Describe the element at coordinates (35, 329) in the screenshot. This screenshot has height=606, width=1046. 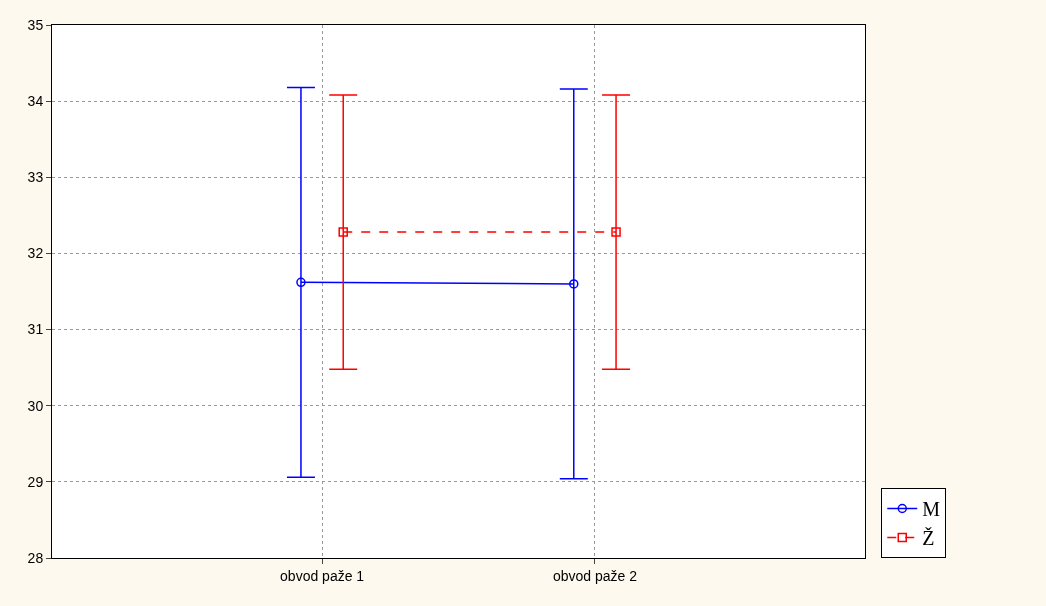
I see `y-tick-label: 31` at that location.